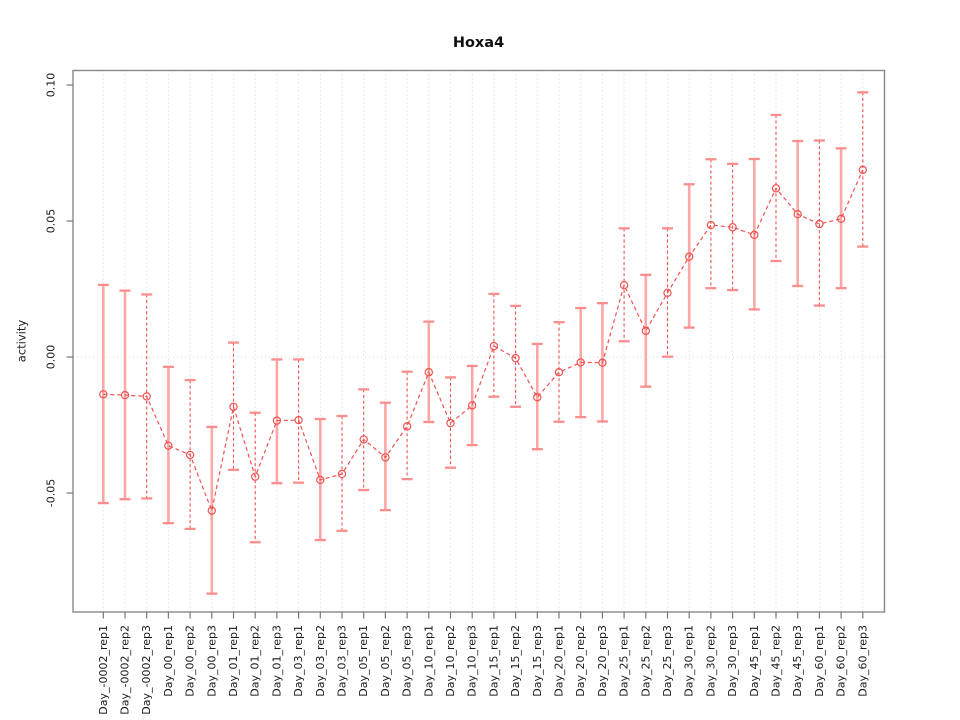 The height and width of the screenshot is (720, 960). I want to click on y-tick-label: 0.10, so click(51, 85).